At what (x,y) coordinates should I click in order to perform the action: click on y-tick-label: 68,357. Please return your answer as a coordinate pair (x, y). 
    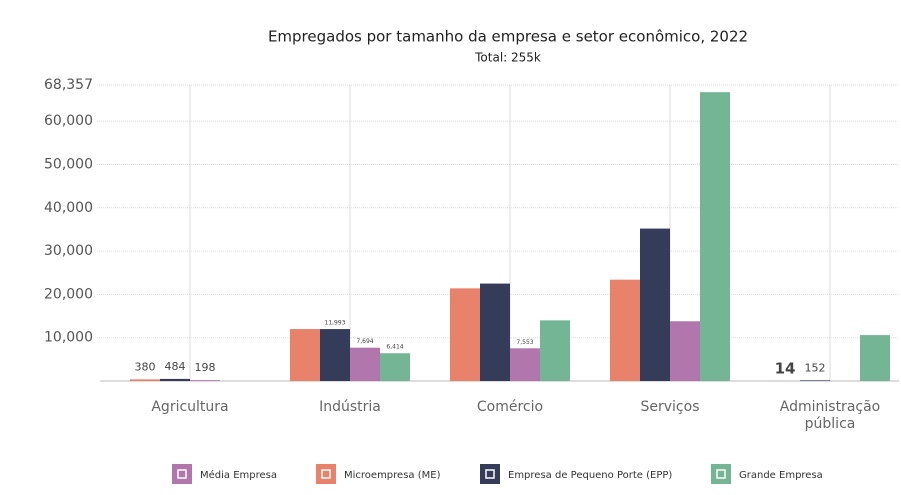
    Looking at the image, I should click on (68, 85).